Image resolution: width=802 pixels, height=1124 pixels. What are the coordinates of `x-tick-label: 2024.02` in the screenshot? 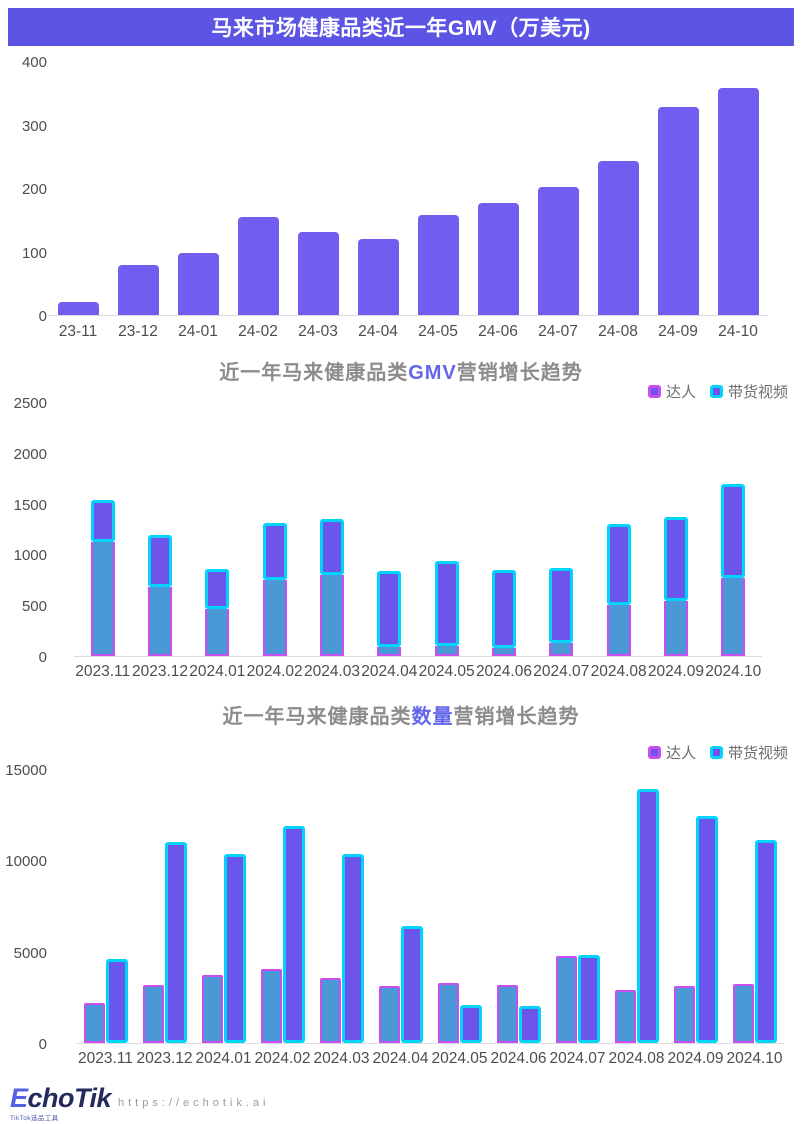 It's located at (282, 1058).